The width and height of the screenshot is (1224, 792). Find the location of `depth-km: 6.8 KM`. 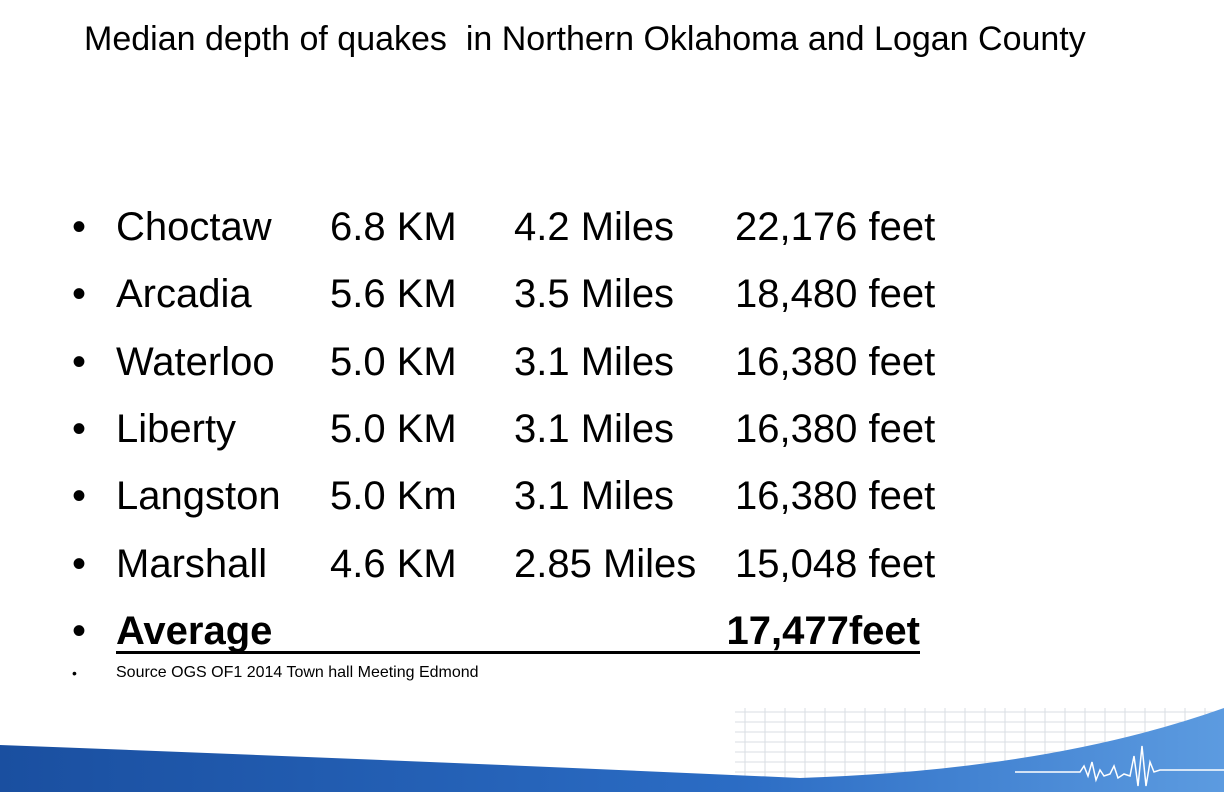

depth-km: 6.8 KM is located at coordinates (393, 227).